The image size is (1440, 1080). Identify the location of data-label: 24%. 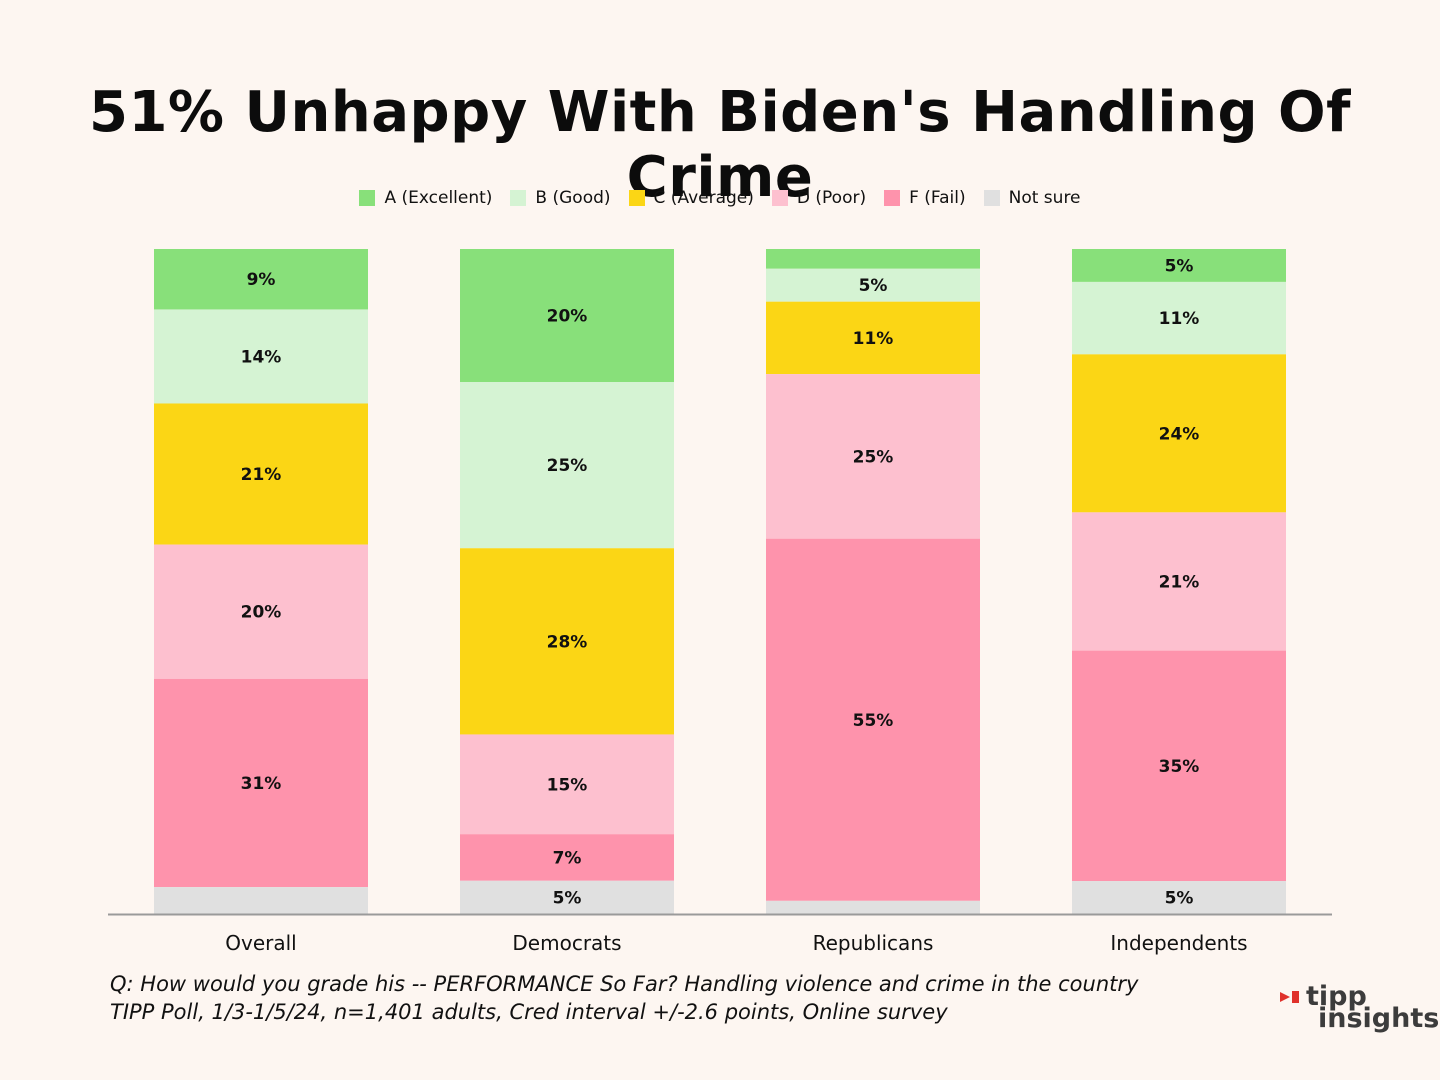
(1179, 434).